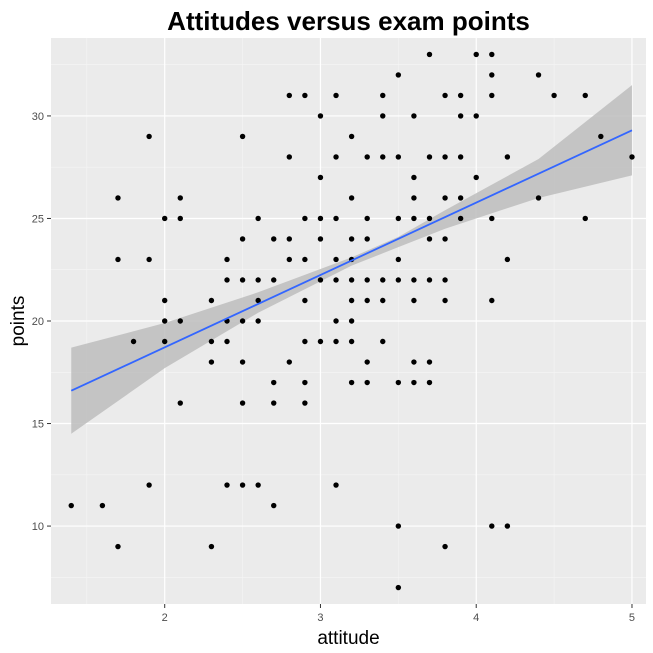  What do you see at coordinates (348, 638) in the screenshot?
I see `x-axis-title: attitude` at bounding box center [348, 638].